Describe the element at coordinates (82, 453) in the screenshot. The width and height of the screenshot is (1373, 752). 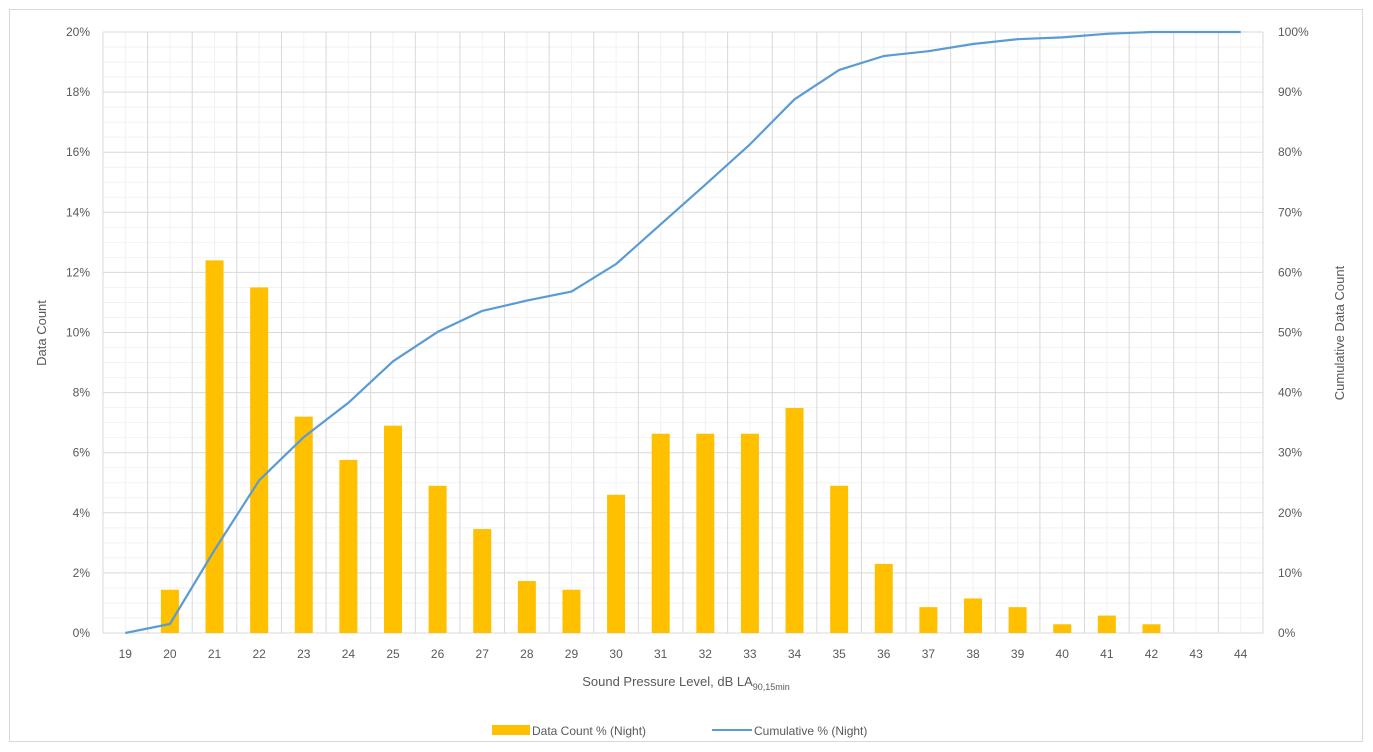
I see `y-tick-label: 6%` at that location.